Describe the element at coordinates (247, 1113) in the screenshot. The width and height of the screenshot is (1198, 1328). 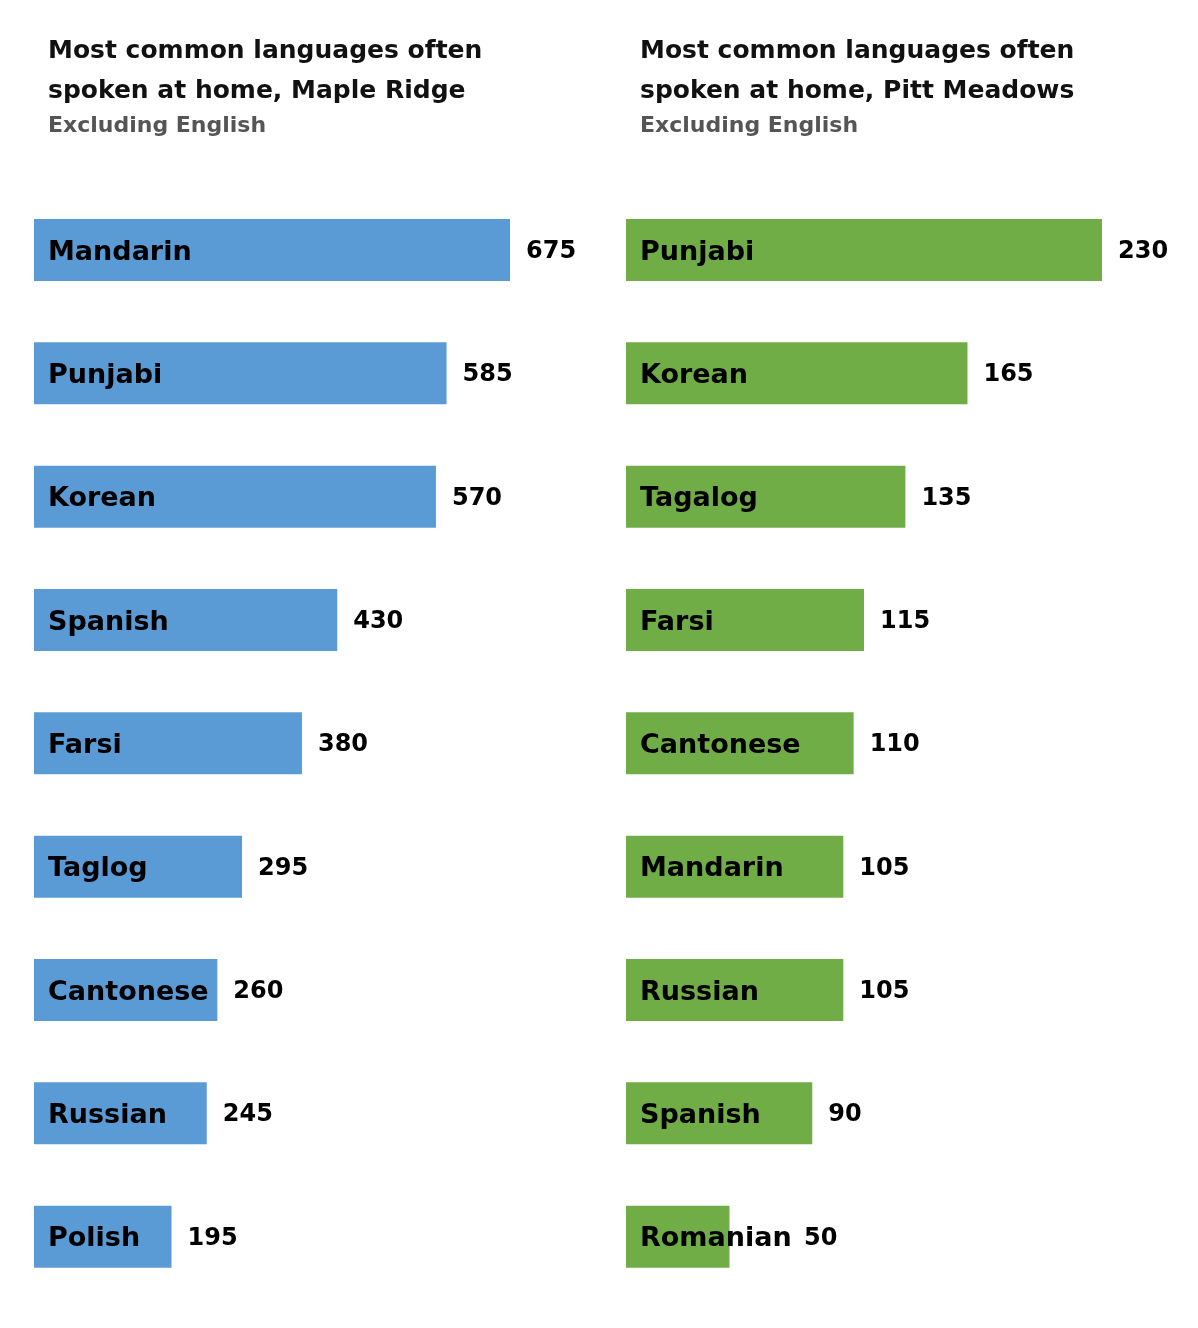
I see `data-label: 245` at that location.